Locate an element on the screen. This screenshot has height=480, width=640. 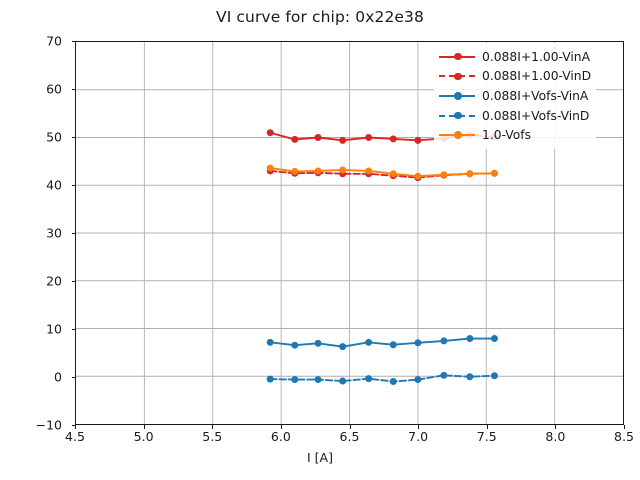
legend-label: 0.088I+Vofs-VinD is located at coordinates (536, 115).